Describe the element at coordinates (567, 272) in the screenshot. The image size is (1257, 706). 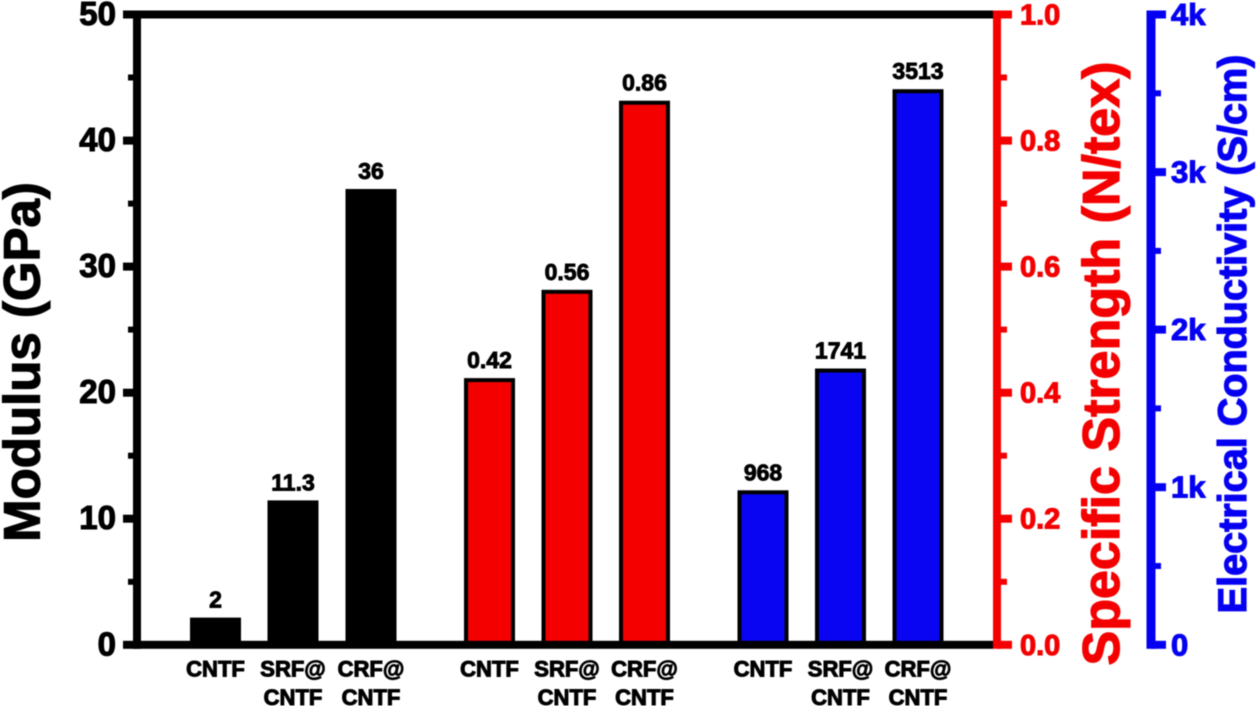
I see `svg-text: 0.56` at that location.